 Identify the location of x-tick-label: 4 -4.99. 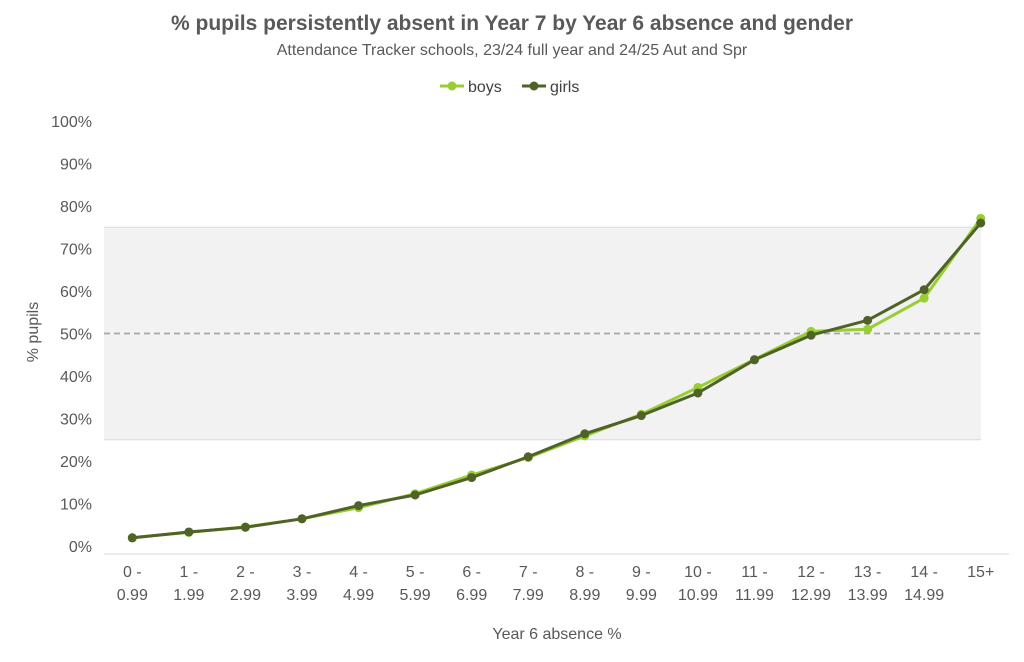
(358, 584).